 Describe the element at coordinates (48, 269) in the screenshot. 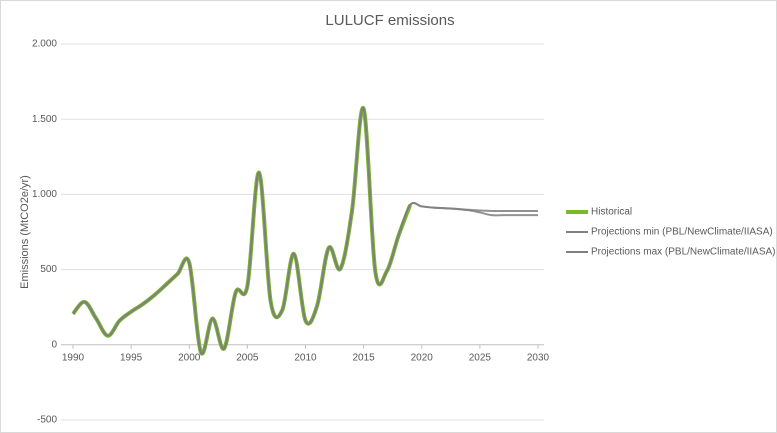

I see `y-tick-label: 500` at that location.